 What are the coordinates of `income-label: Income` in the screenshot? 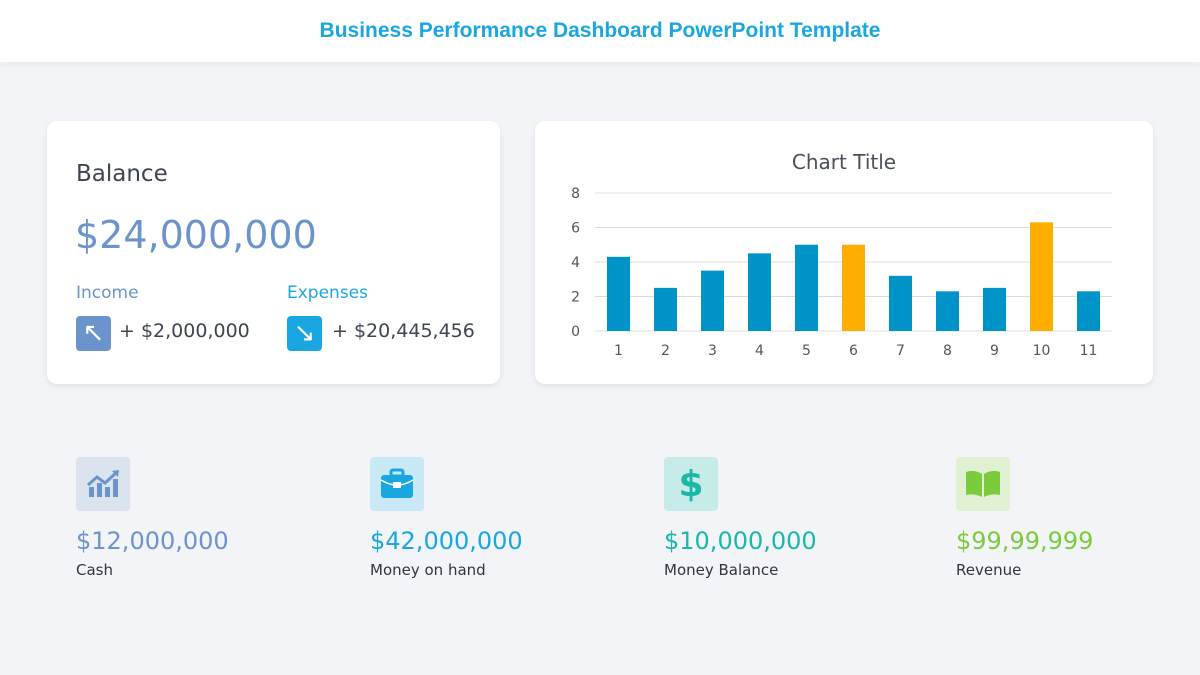 It's located at (107, 293).